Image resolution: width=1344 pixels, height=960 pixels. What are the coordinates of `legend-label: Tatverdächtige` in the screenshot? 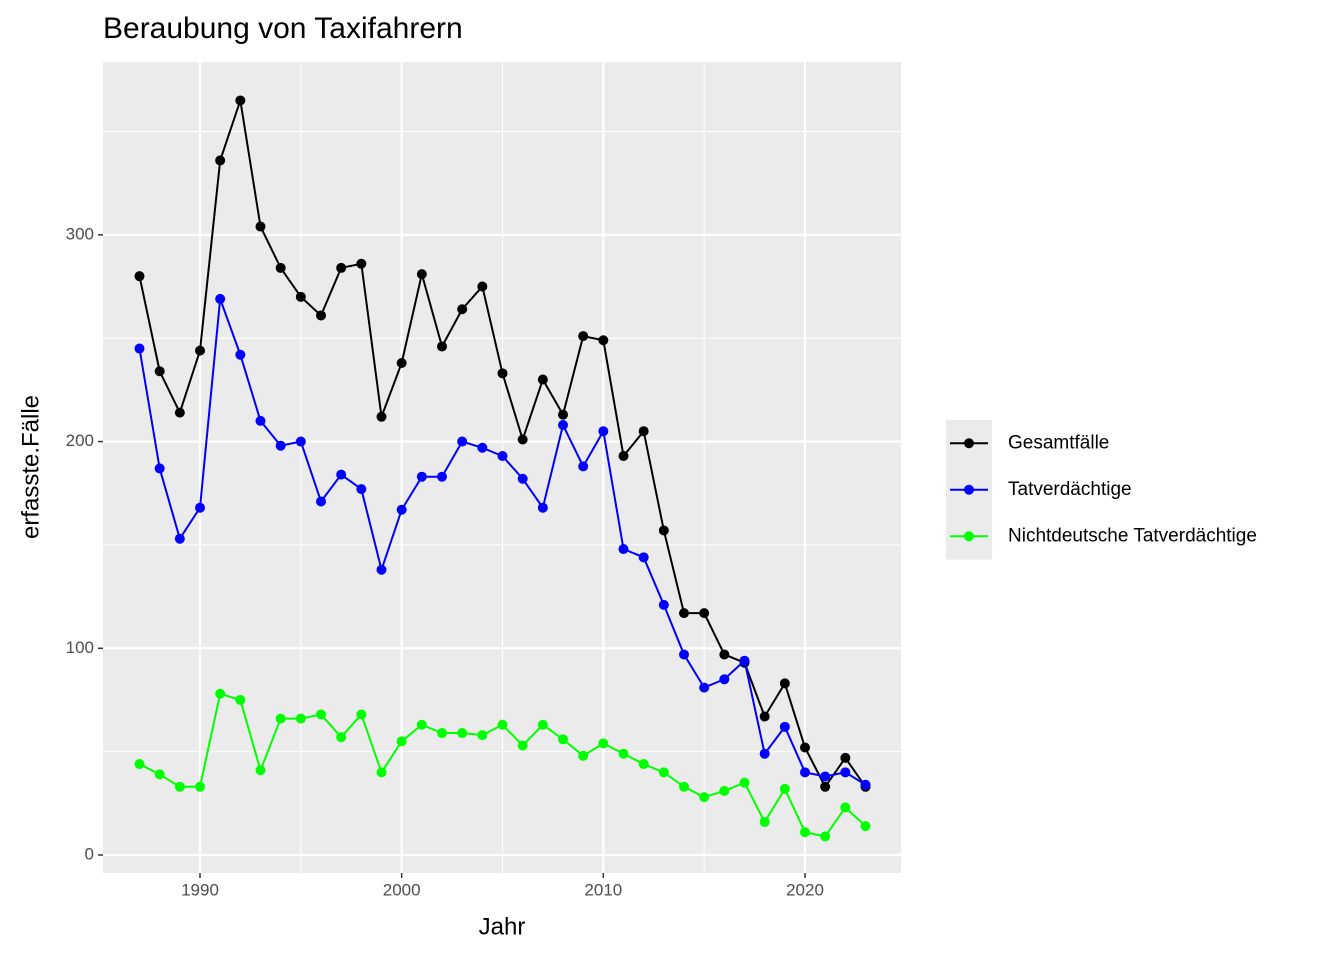 It's located at (1070, 489).